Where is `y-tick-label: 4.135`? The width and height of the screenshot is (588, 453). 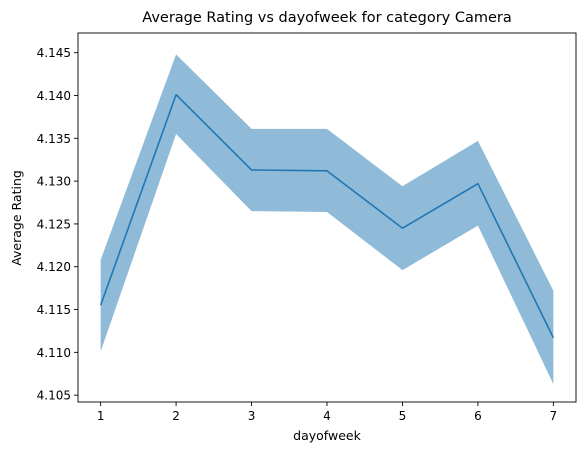 y-tick-label: 4.135 is located at coordinates (54, 139).